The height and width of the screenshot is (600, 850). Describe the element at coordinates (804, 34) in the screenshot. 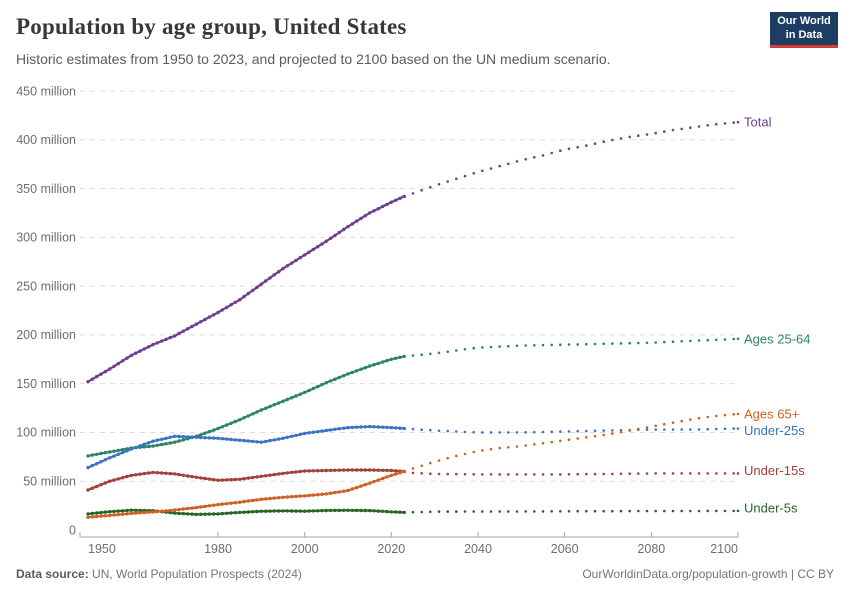

I see `owid-logo-line2: in Data` at that location.